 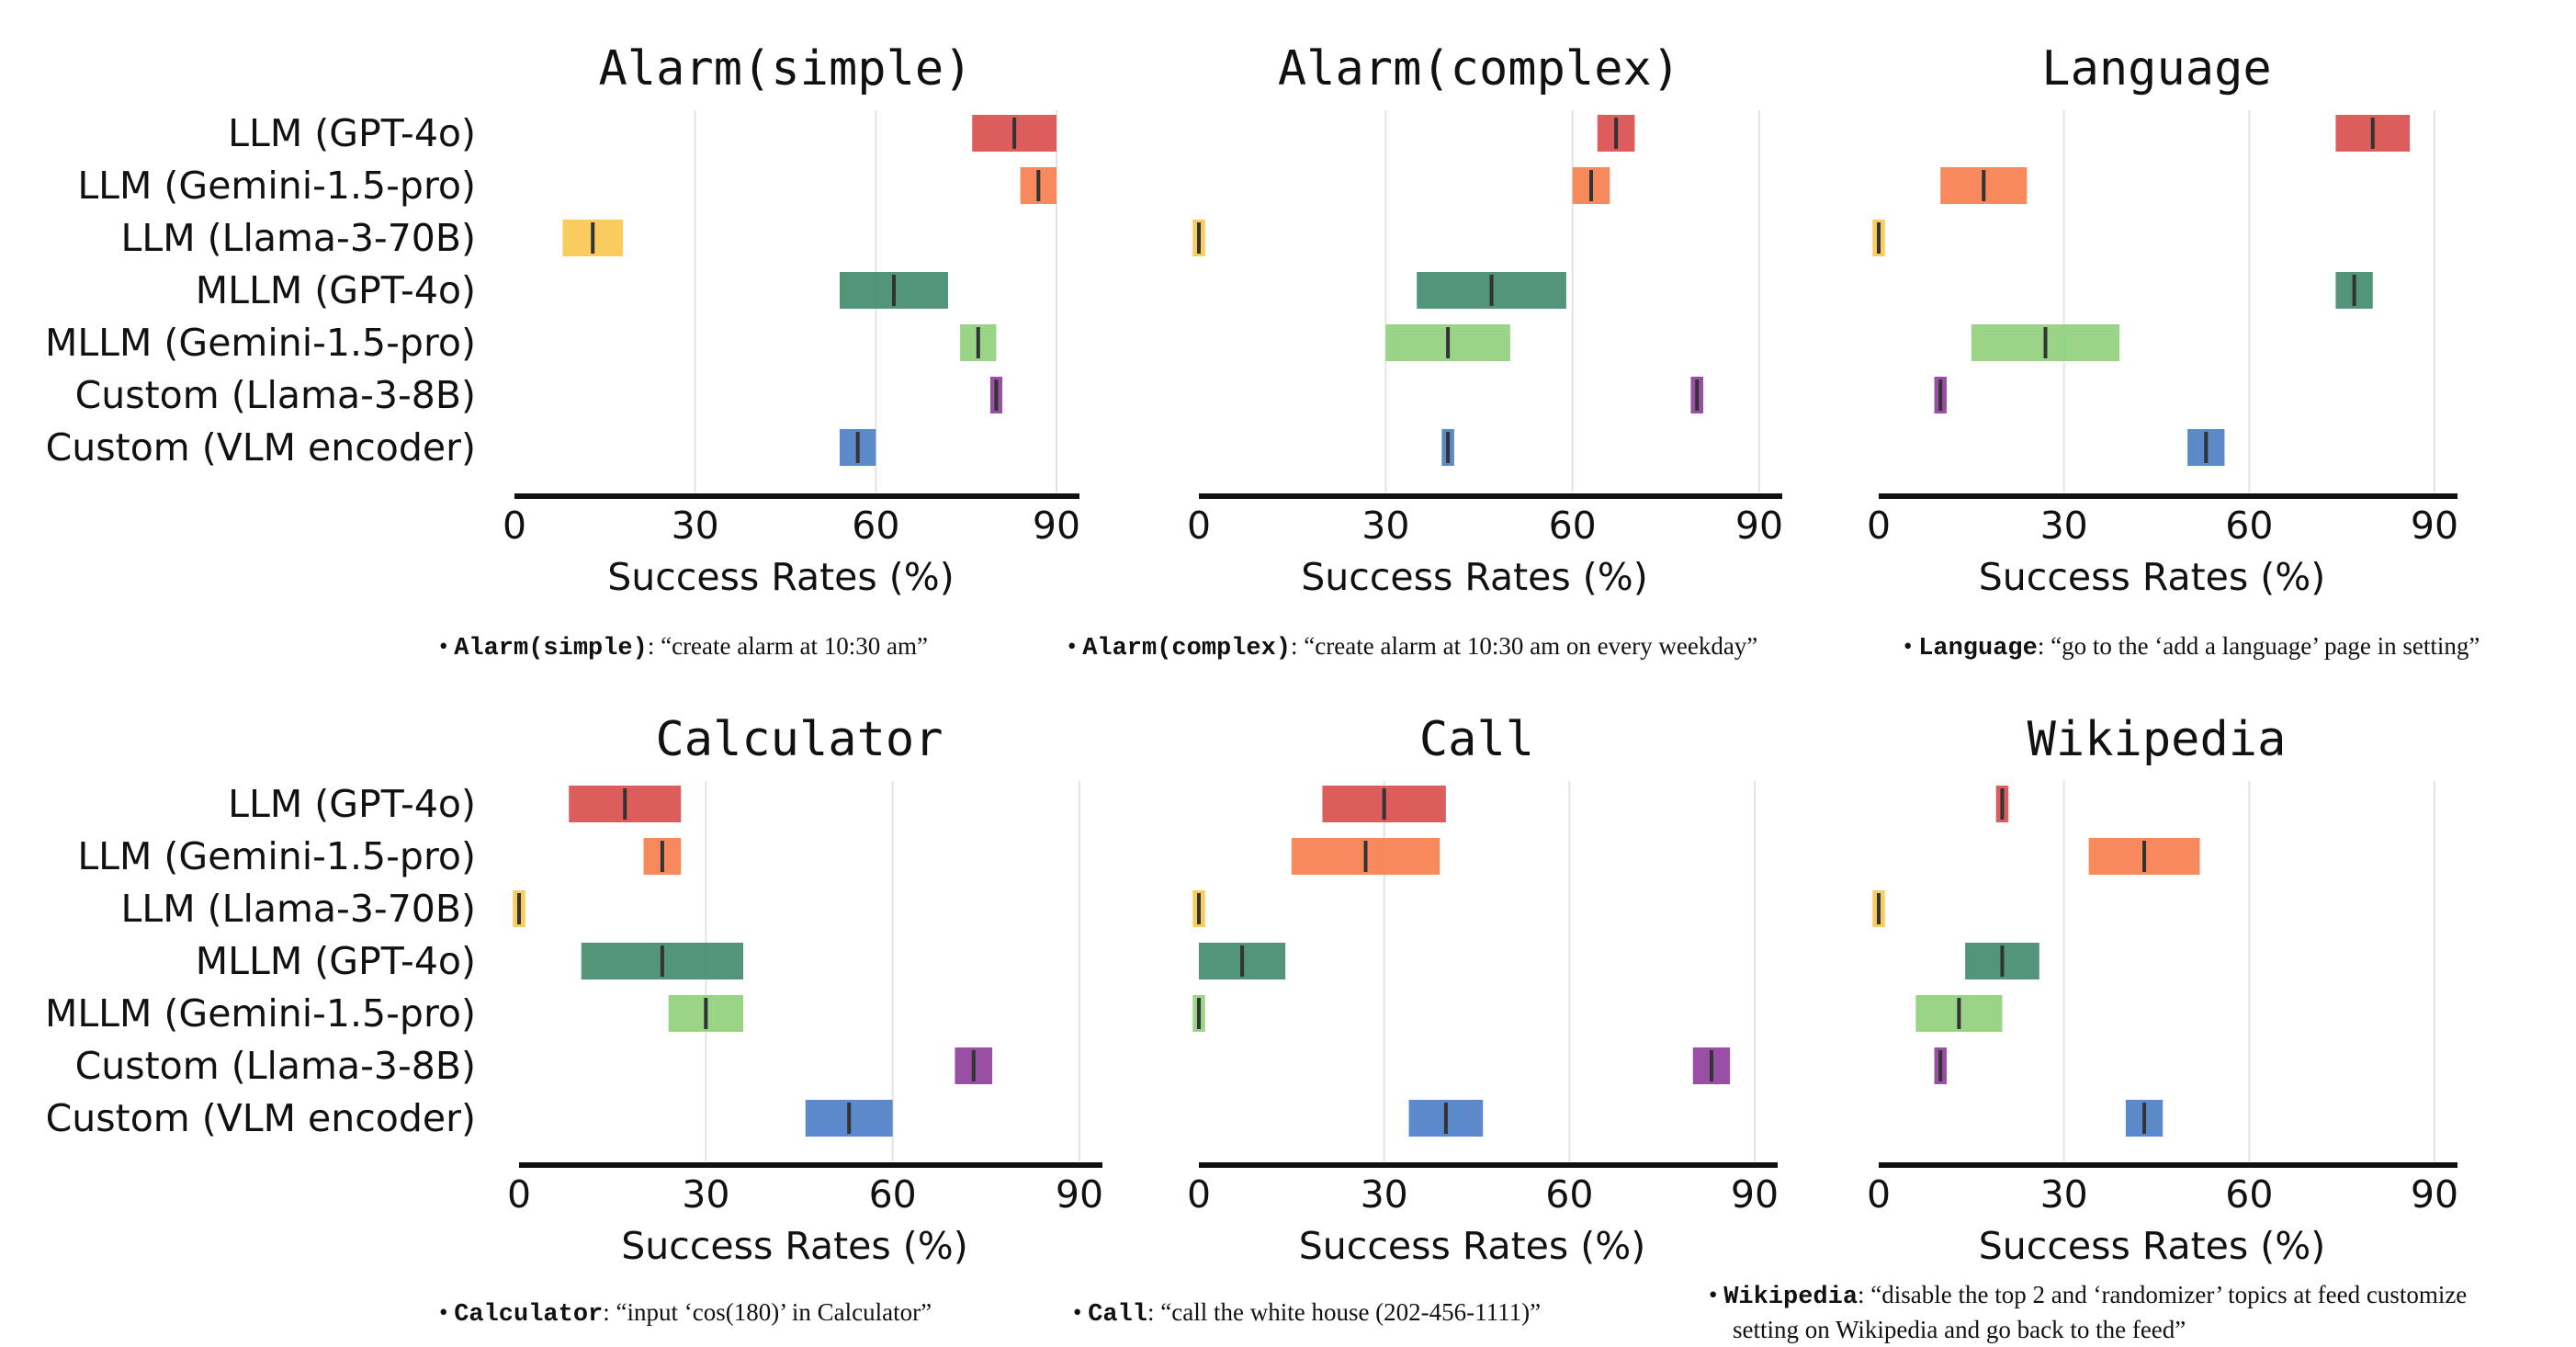 What do you see at coordinates (1485, 320) in the screenshot?
I see `panel-alarm-complex: Alarm(complex) 0 30 60 90 Success Rates (%)` at bounding box center [1485, 320].